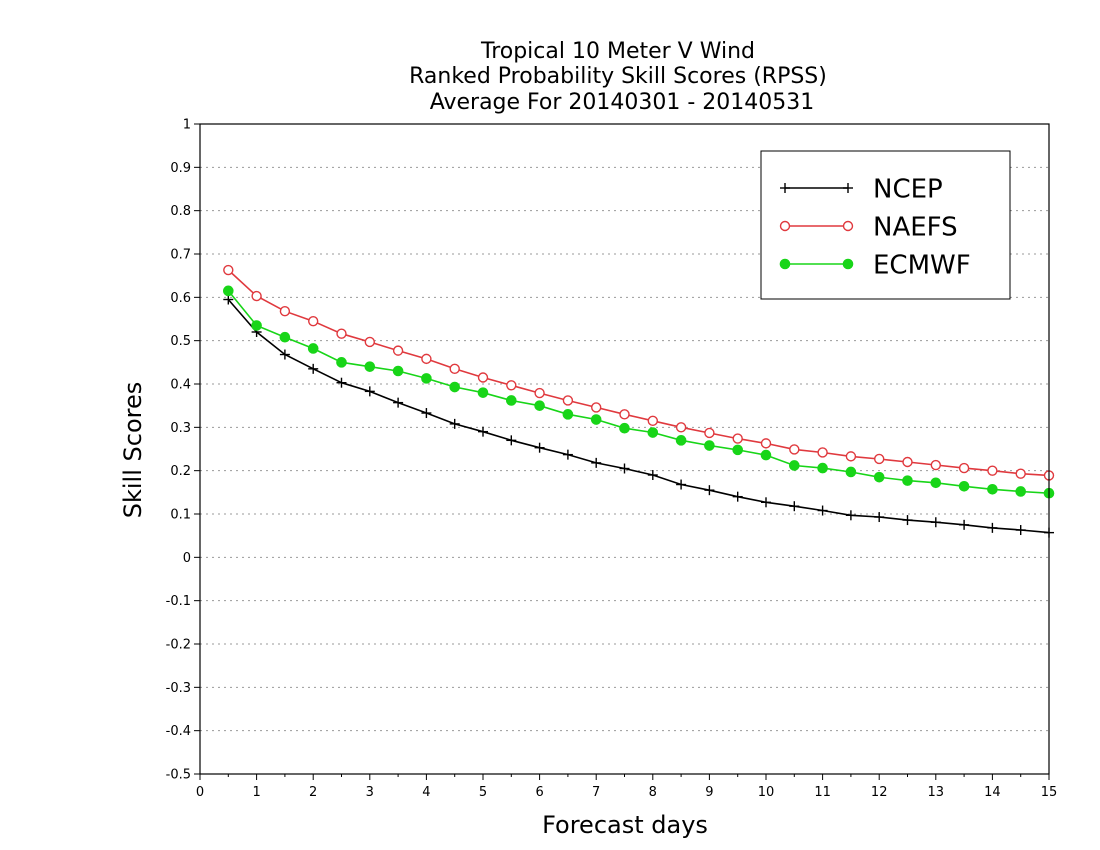 The height and width of the screenshot is (850, 1100). I want to click on x-tick-label: 7, so click(596, 792).